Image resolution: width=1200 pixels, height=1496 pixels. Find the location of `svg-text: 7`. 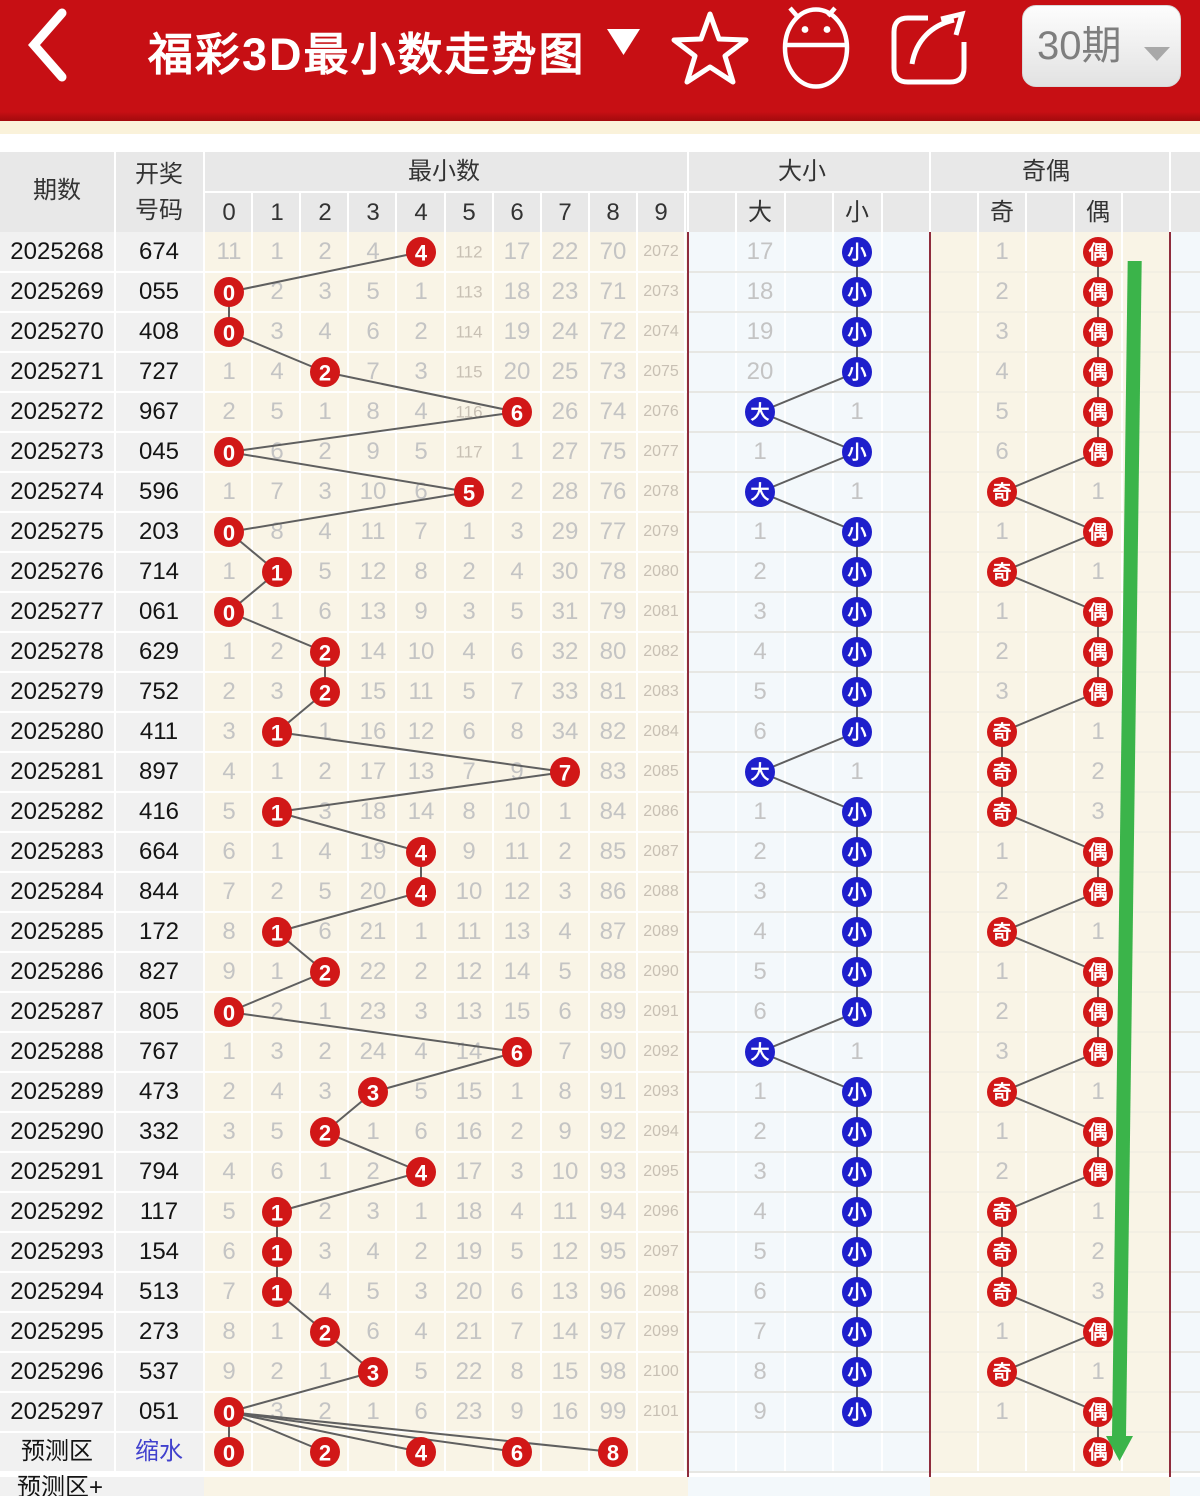

svg-text: 7 is located at coordinates (565, 773).